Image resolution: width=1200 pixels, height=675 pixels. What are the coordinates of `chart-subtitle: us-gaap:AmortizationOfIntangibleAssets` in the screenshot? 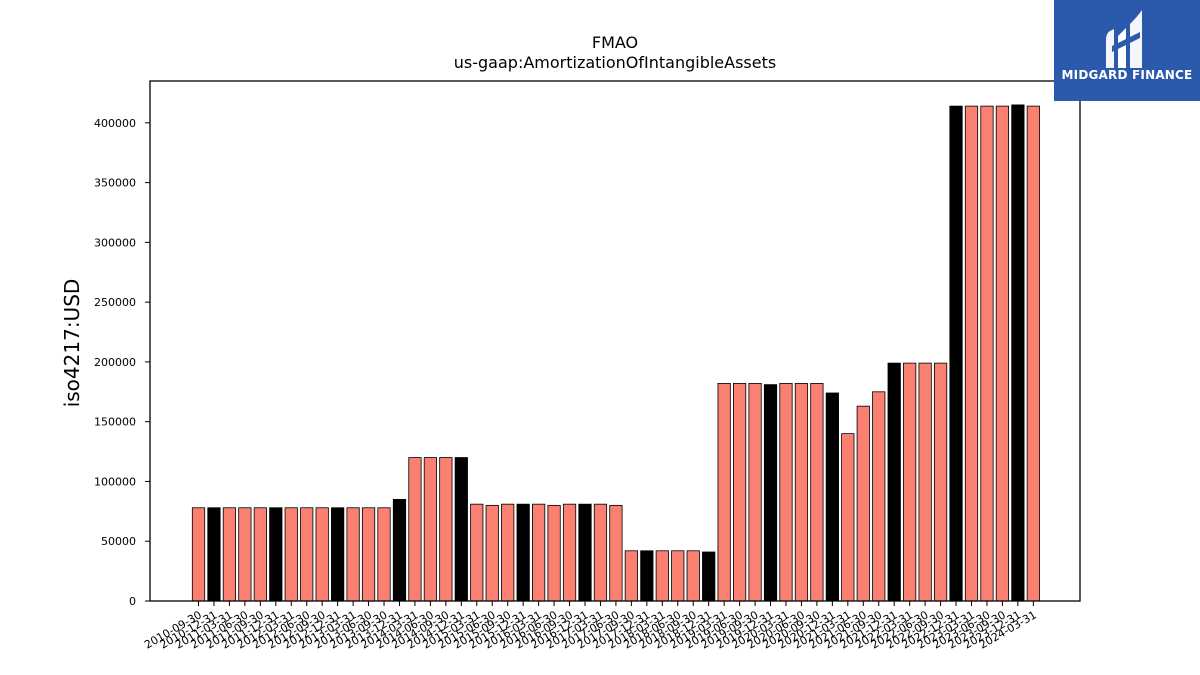 It's located at (615, 62).